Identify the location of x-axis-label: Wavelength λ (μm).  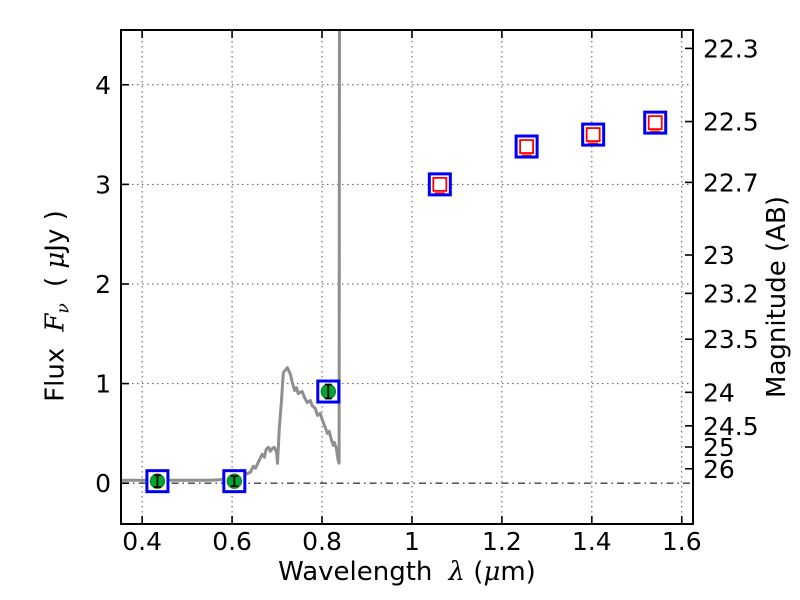
(407, 572).